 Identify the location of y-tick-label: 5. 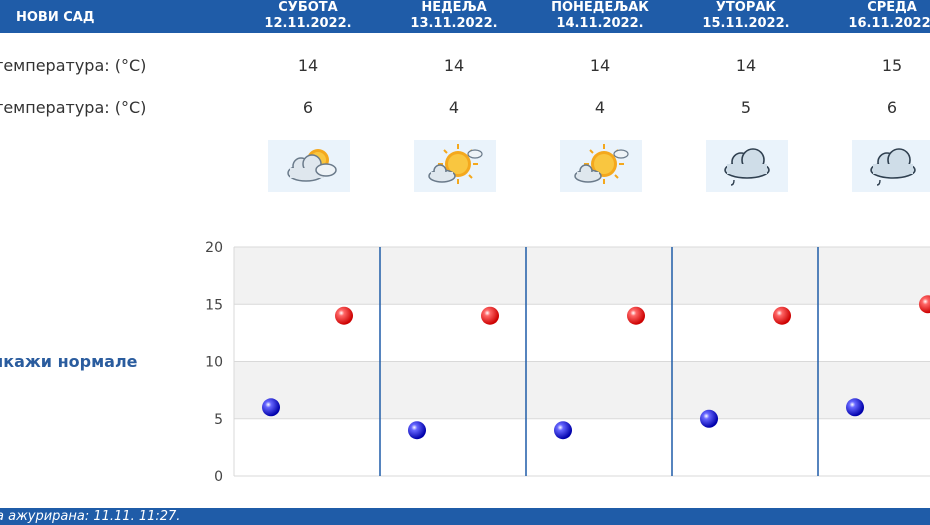
(218, 420).